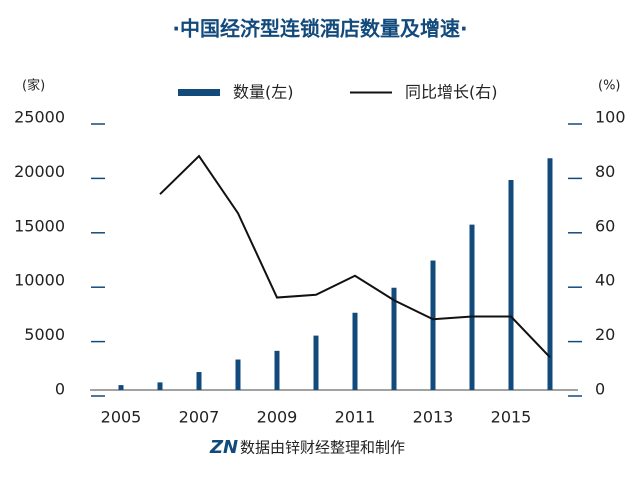  What do you see at coordinates (223, 447) in the screenshot?
I see `source-logo: ZN` at bounding box center [223, 447].